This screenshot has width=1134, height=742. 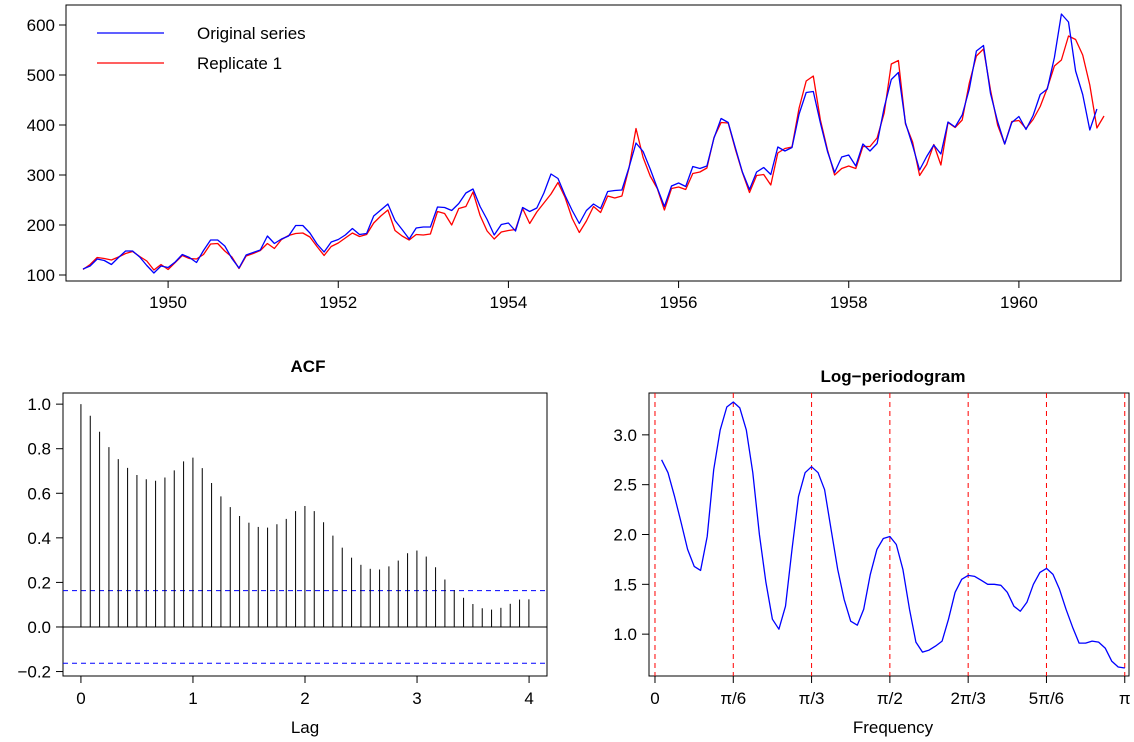 I want to click on y-tick-label: 0.0, so click(x=39, y=627).